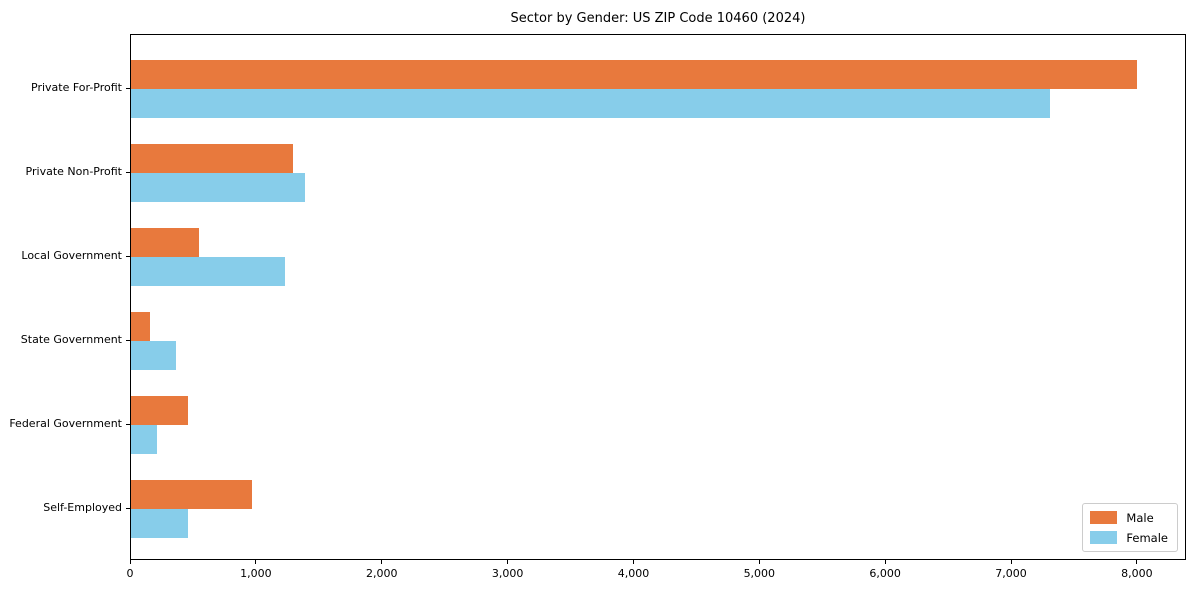 The height and width of the screenshot is (600, 1200). What do you see at coordinates (76, 87) in the screenshot?
I see `y-tick-label: Private For-Profit` at bounding box center [76, 87].